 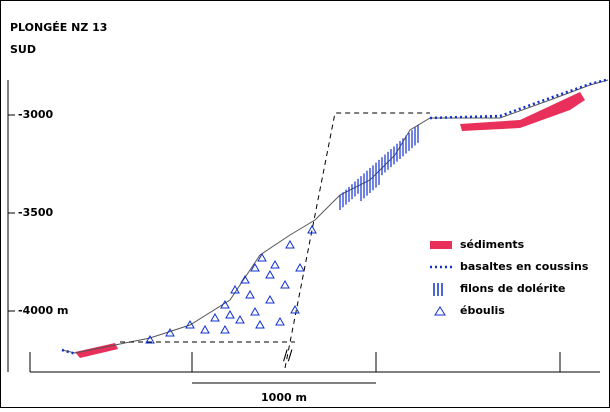 What do you see at coordinates (288, 356) in the screenshot?
I see `fault-symbol: //` at bounding box center [288, 356].